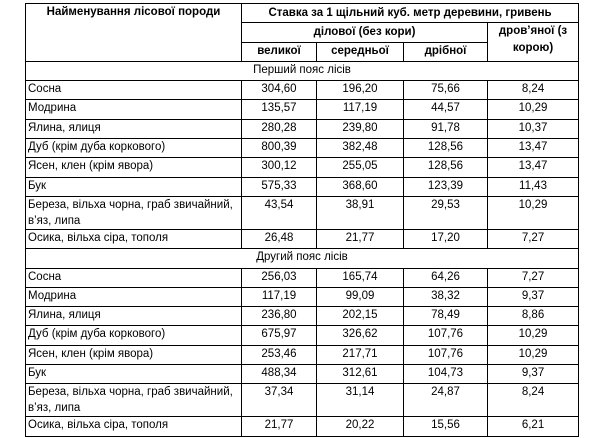  What do you see at coordinates (360, 297) in the screenshot?
I see `rate-medium: 99,09` at bounding box center [360, 297].